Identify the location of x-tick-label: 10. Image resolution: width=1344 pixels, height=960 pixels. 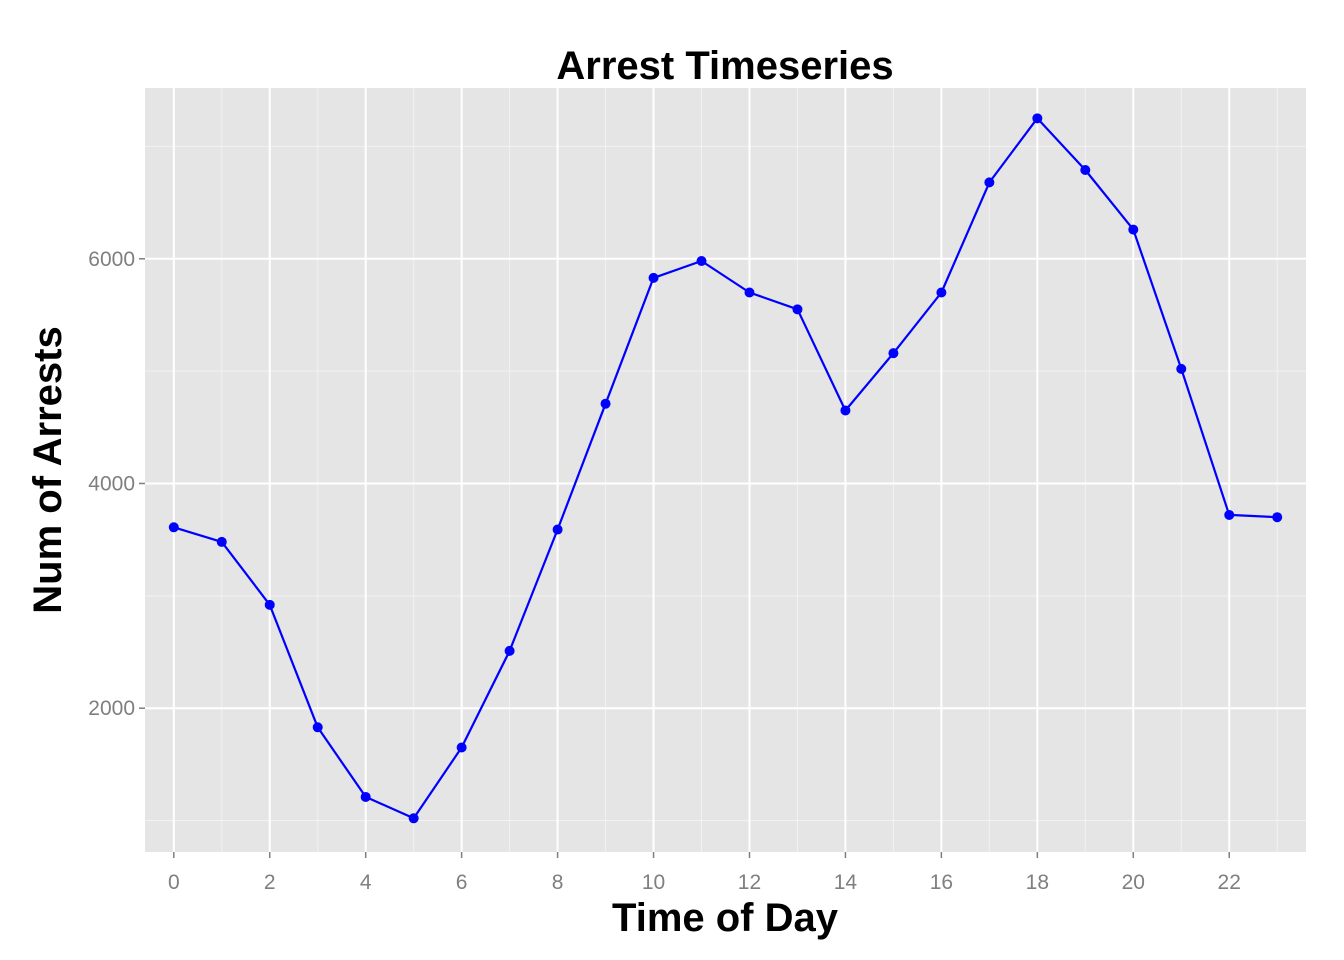
(653, 882).